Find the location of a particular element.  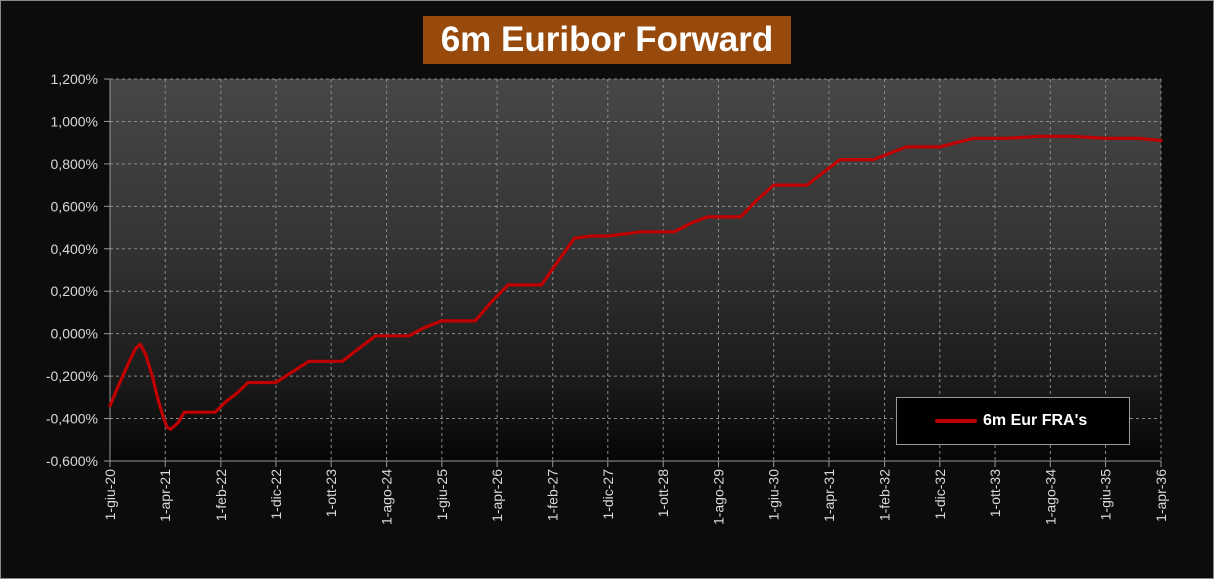

x-tick-label: 1-feb-27 is located at coordinates (553, 495).